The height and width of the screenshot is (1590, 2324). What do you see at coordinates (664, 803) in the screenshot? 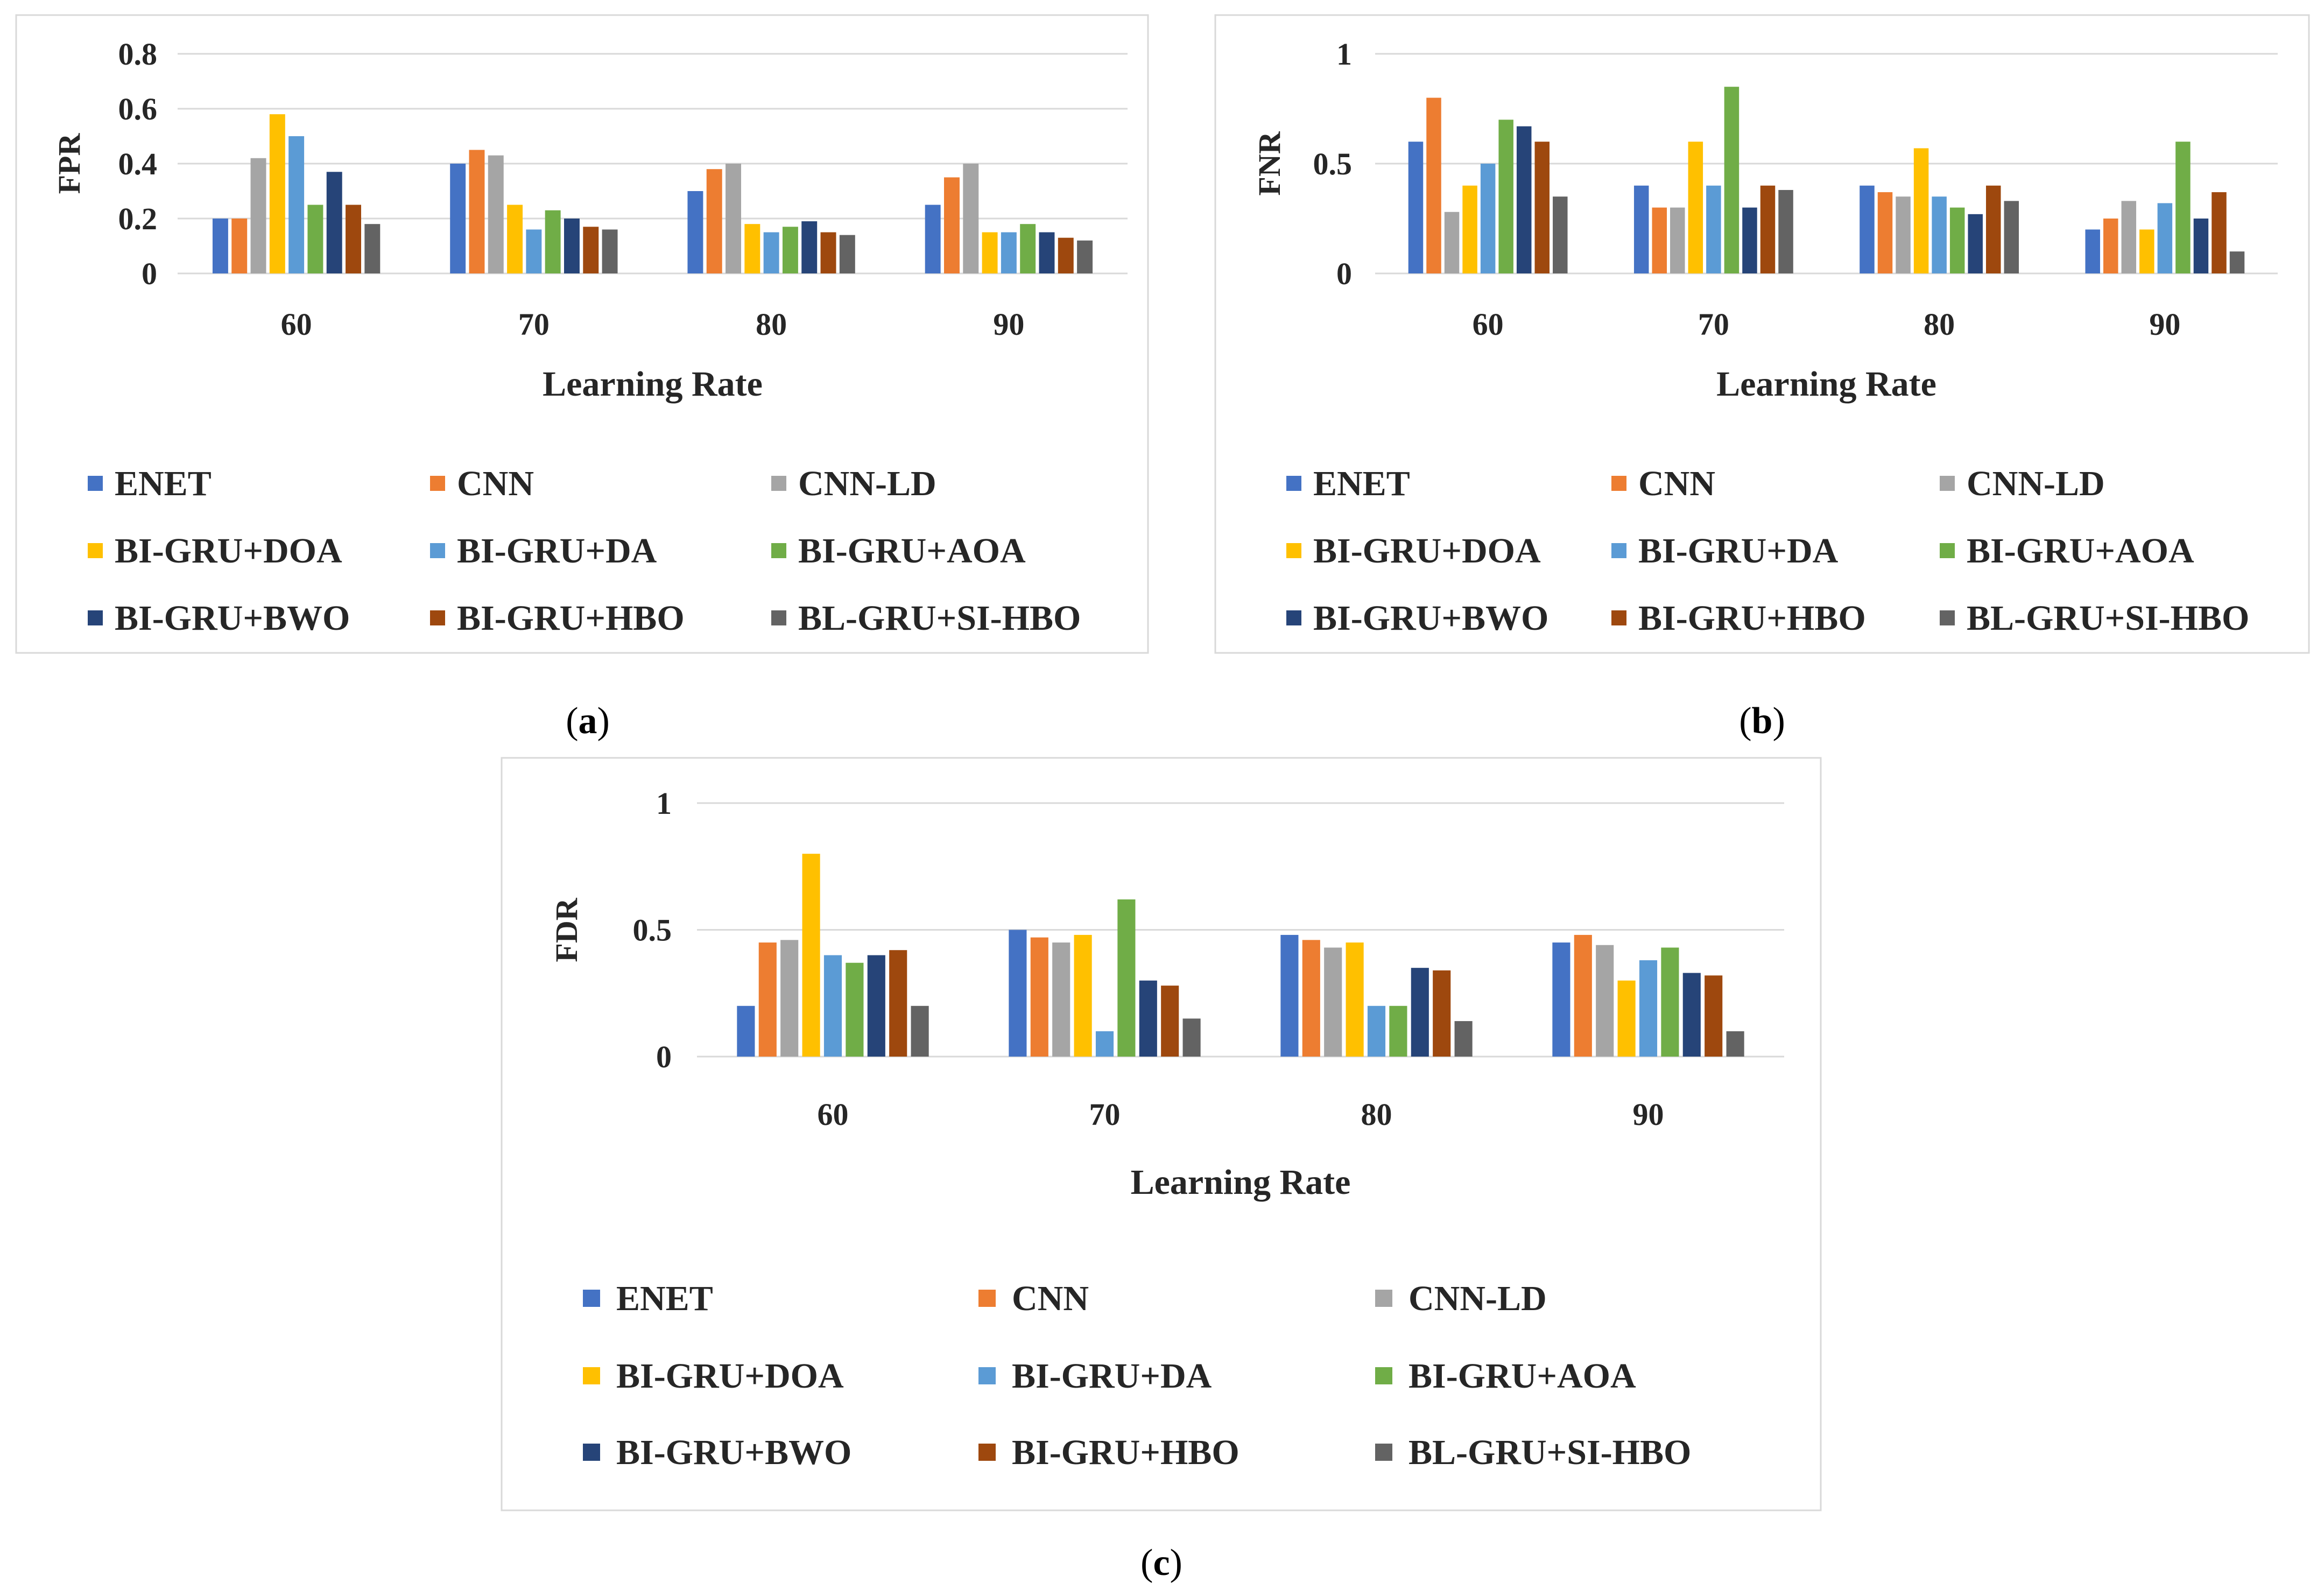
I see `y-tick-label: 1` at bounding box center [664, 803].